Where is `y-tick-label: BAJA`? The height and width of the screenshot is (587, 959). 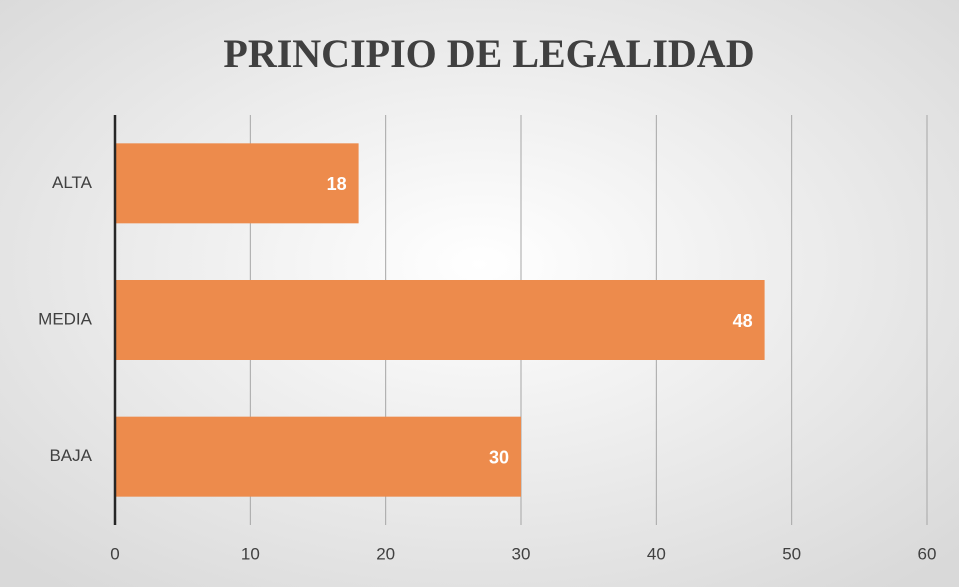 y-tick-label: BAJA is located at coordinates (70, 455).